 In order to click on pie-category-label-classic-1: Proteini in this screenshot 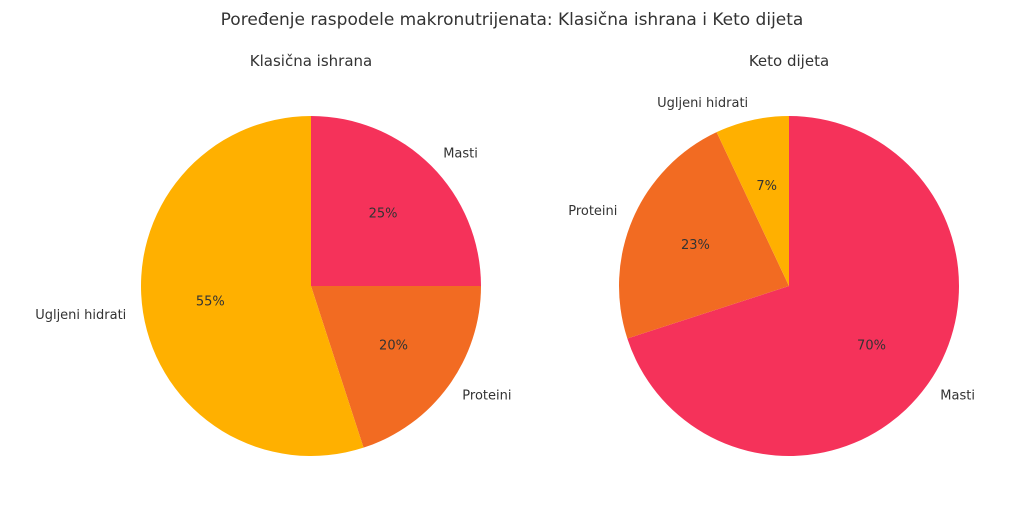, I will do `click(486, 395)`.